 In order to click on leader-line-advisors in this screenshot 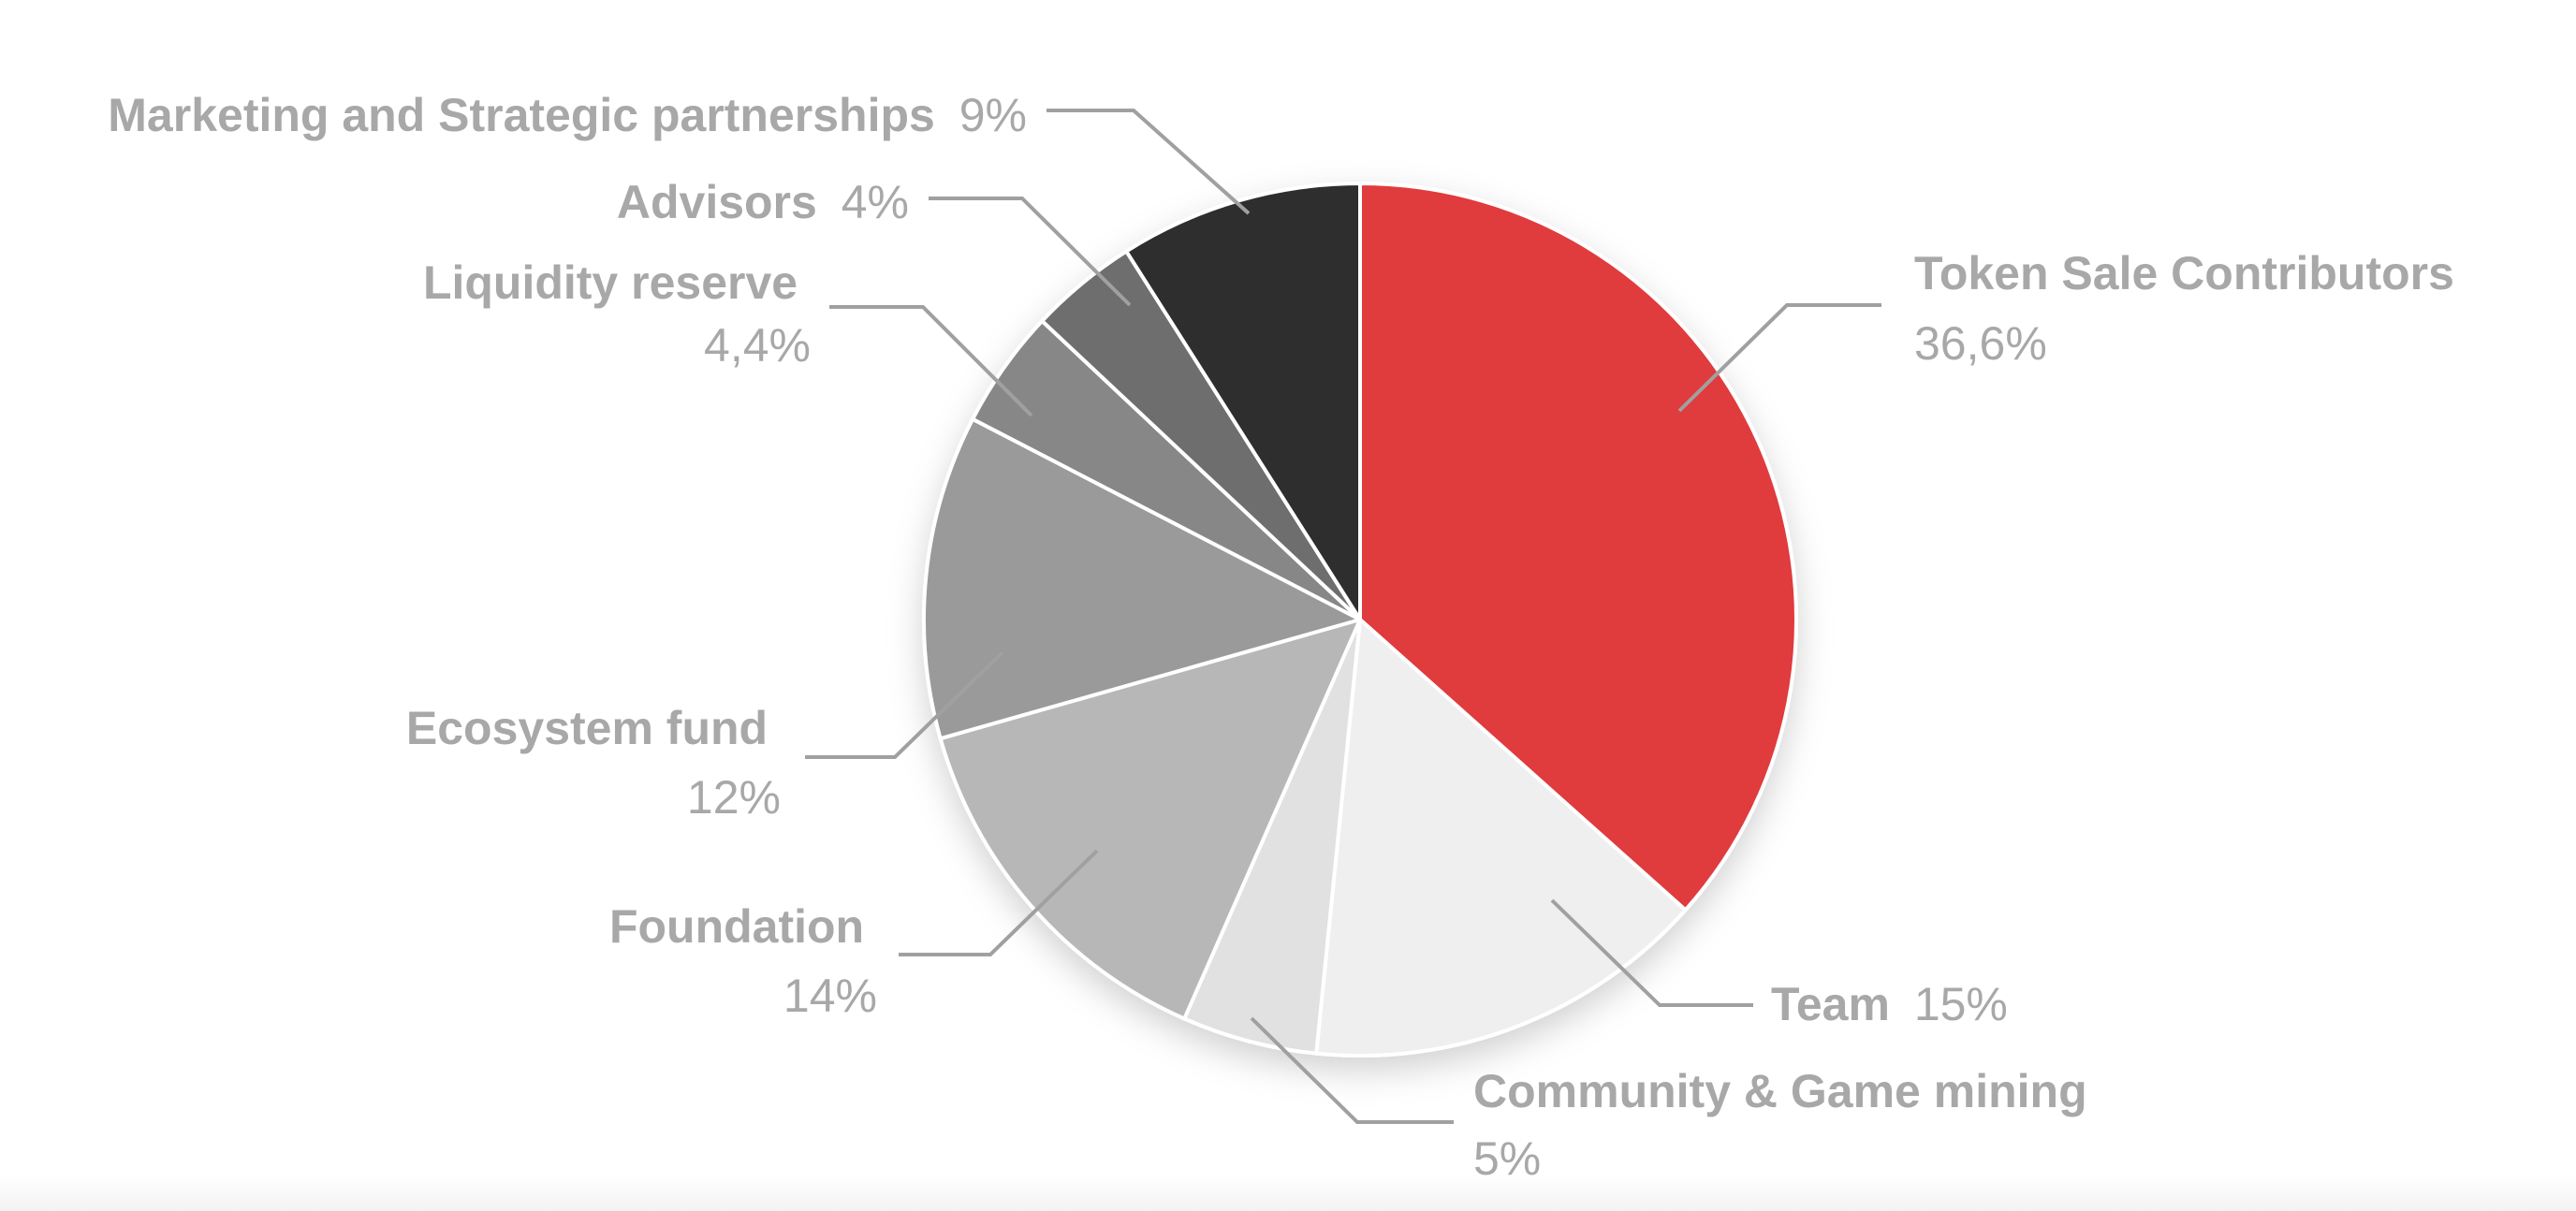, I will do `click(1030, 252)`.